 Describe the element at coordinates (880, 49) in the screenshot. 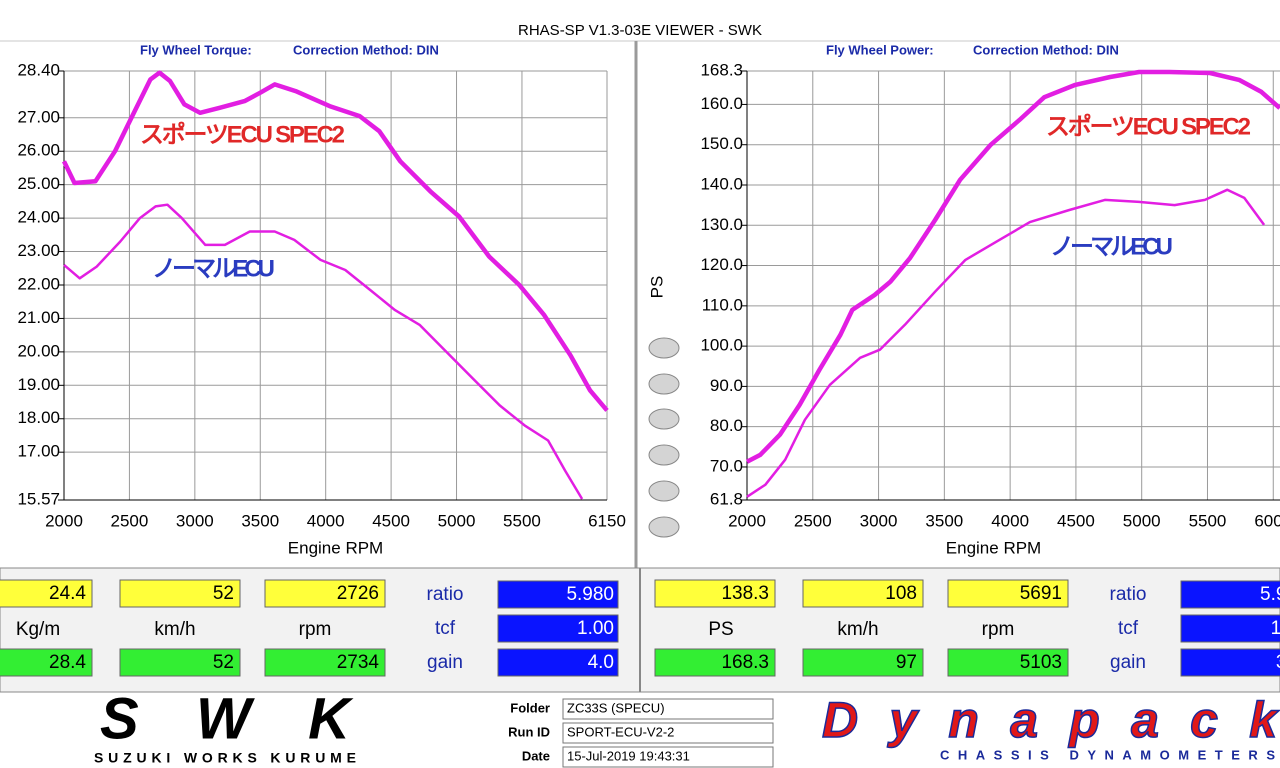

I see `chart-header: Fly Wheel Power:` at that location.